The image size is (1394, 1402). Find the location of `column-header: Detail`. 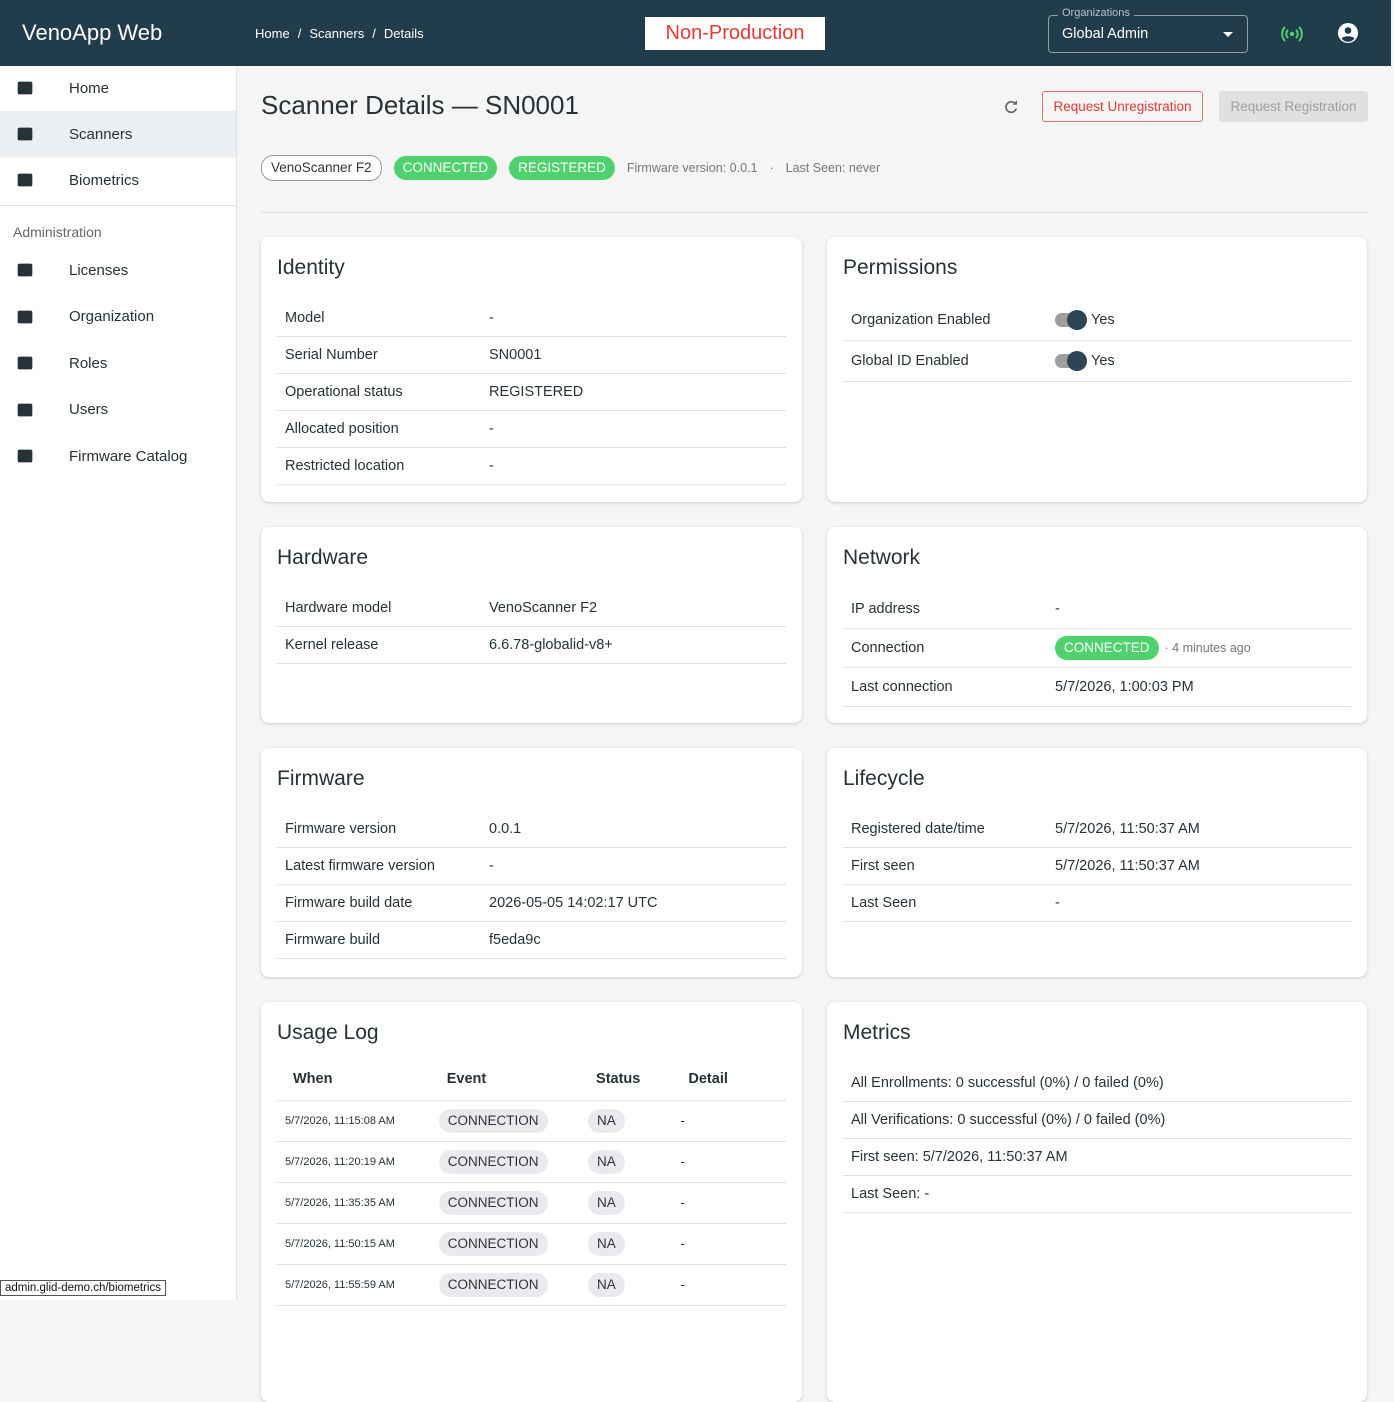

column-header: Detail is located at coordinates (729, 1080).